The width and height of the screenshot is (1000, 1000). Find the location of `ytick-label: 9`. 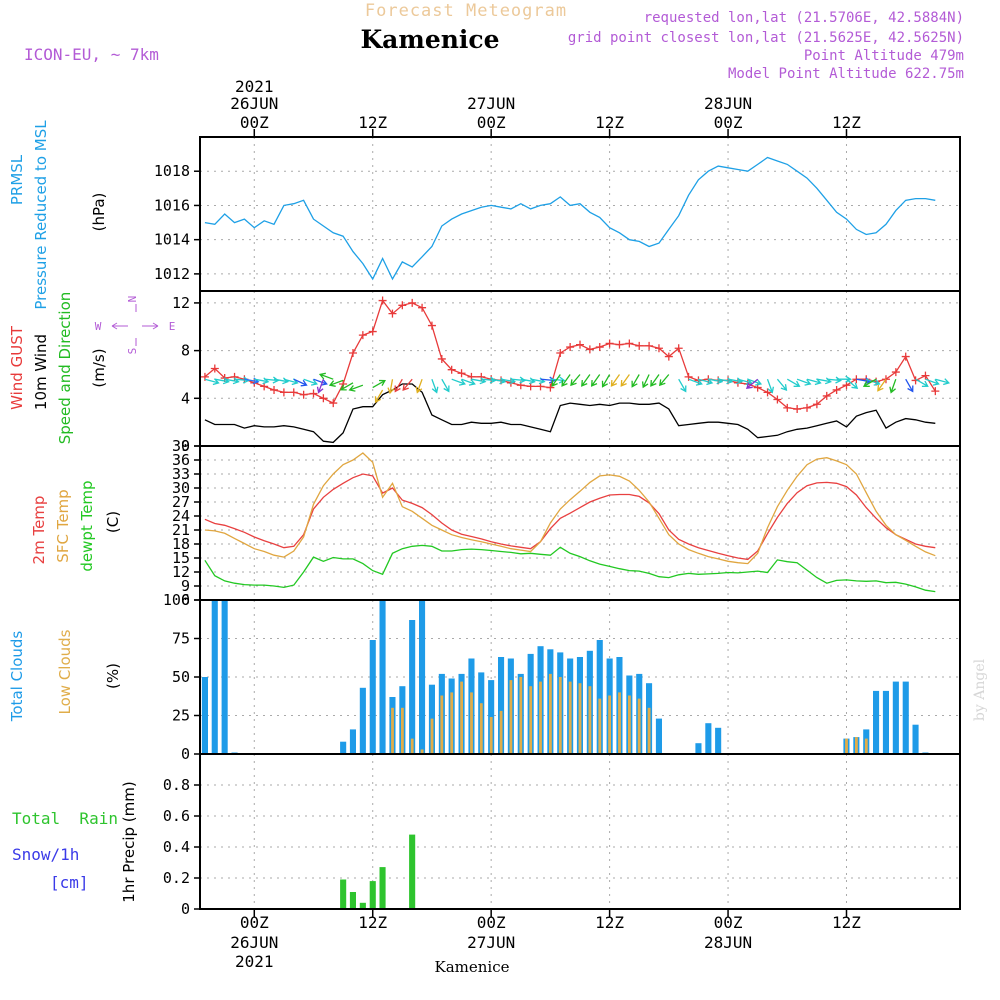

ytick-label: 9 is located at coordinates (185, 586).